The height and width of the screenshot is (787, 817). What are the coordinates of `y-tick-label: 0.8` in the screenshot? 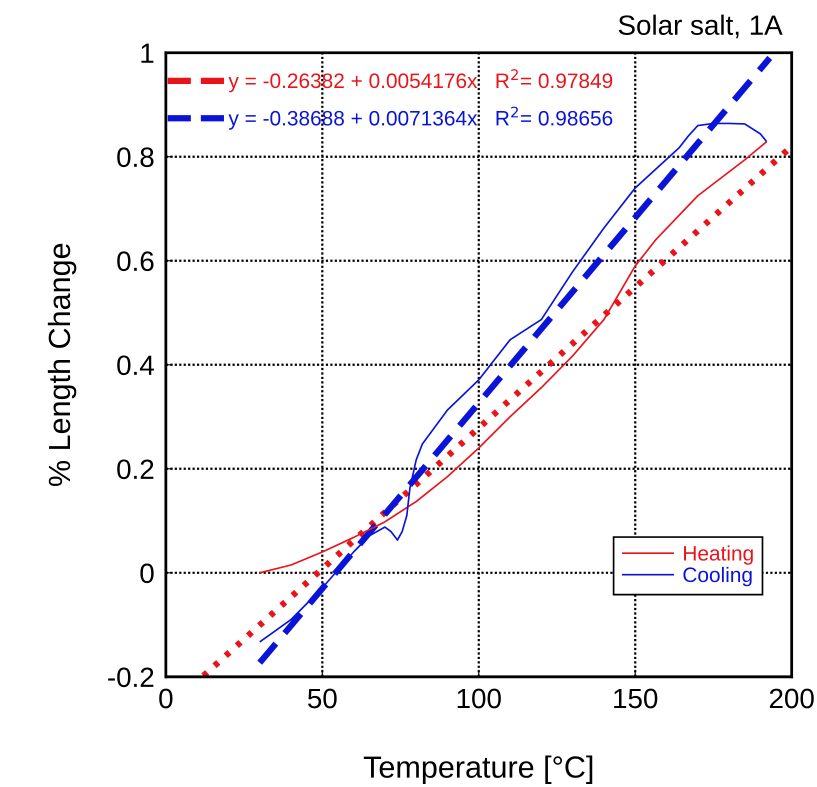 It's located at (135, 157).